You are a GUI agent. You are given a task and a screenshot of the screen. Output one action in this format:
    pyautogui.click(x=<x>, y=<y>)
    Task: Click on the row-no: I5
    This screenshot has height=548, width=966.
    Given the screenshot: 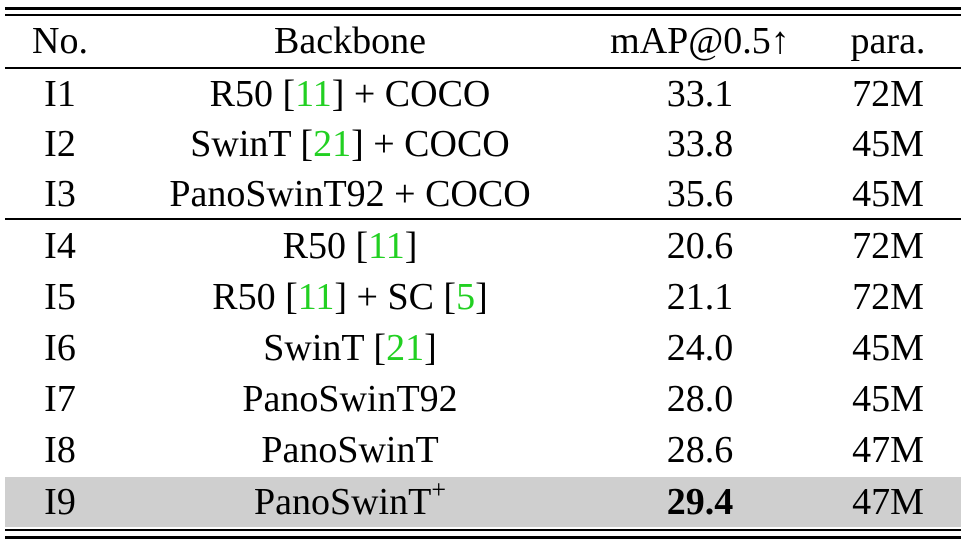 What is the action you would take?
    pyautogui.click(x=60, y=297)
    